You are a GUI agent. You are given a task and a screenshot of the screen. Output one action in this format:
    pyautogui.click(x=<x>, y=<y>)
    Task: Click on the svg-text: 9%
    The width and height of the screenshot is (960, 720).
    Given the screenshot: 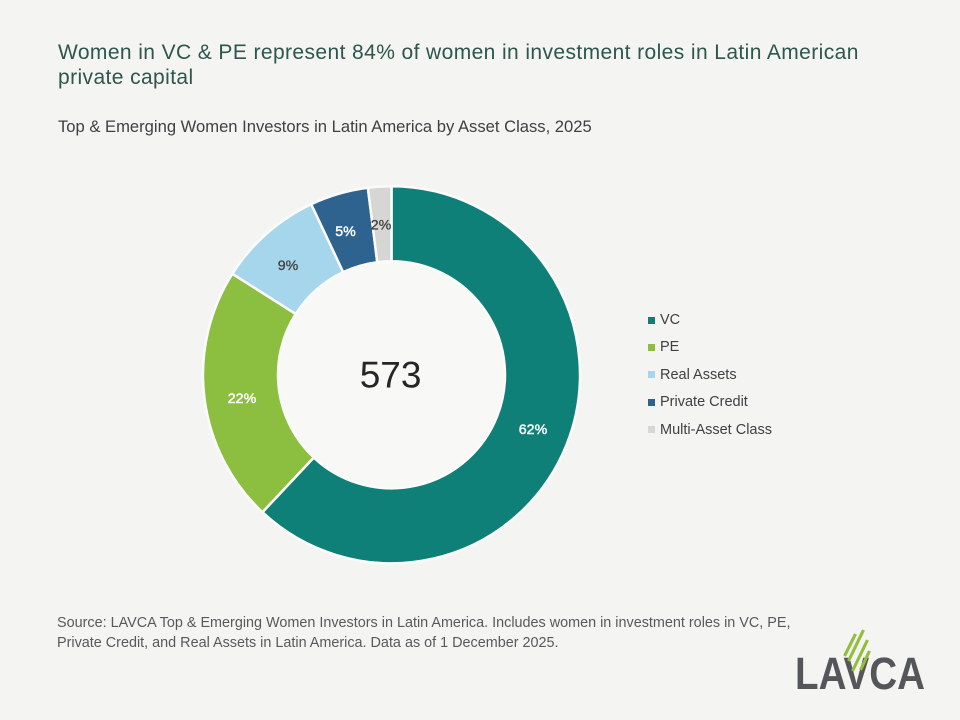 What is the action you would take?
    pyautogui.click(x=288, y=266)
    